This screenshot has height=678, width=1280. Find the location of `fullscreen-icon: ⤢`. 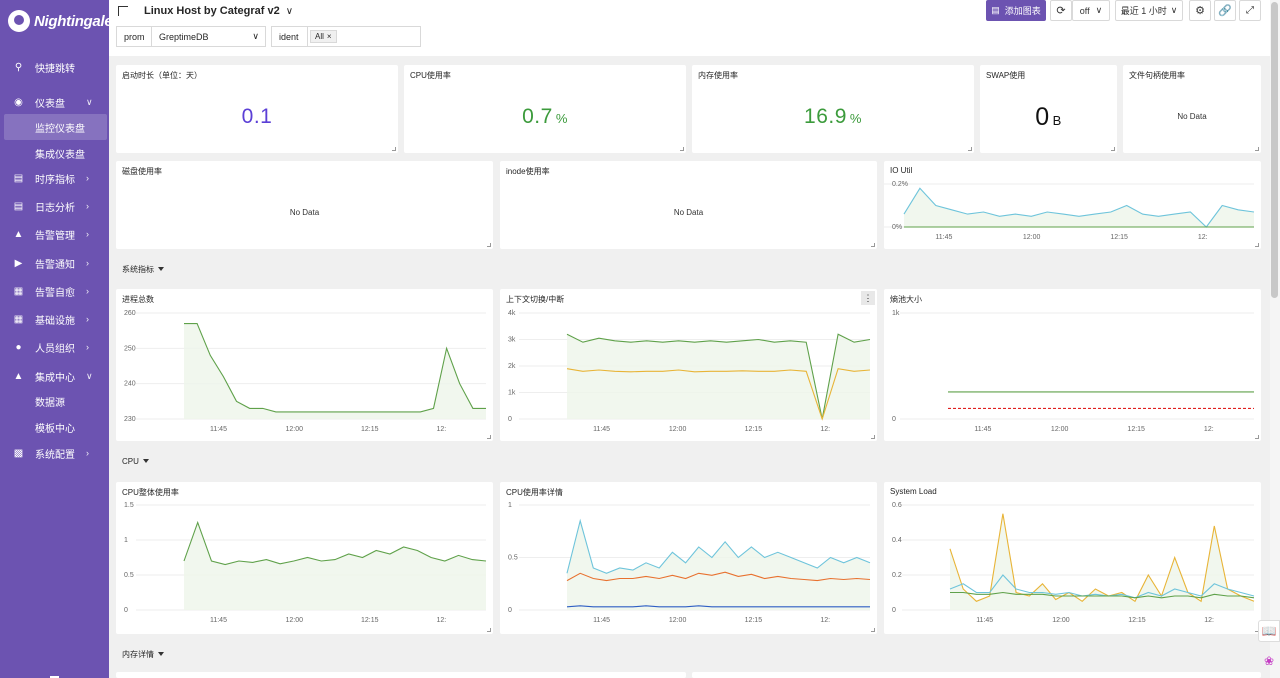

fullscreen-icon: ⤢ is located at coordinates (1250, 10).